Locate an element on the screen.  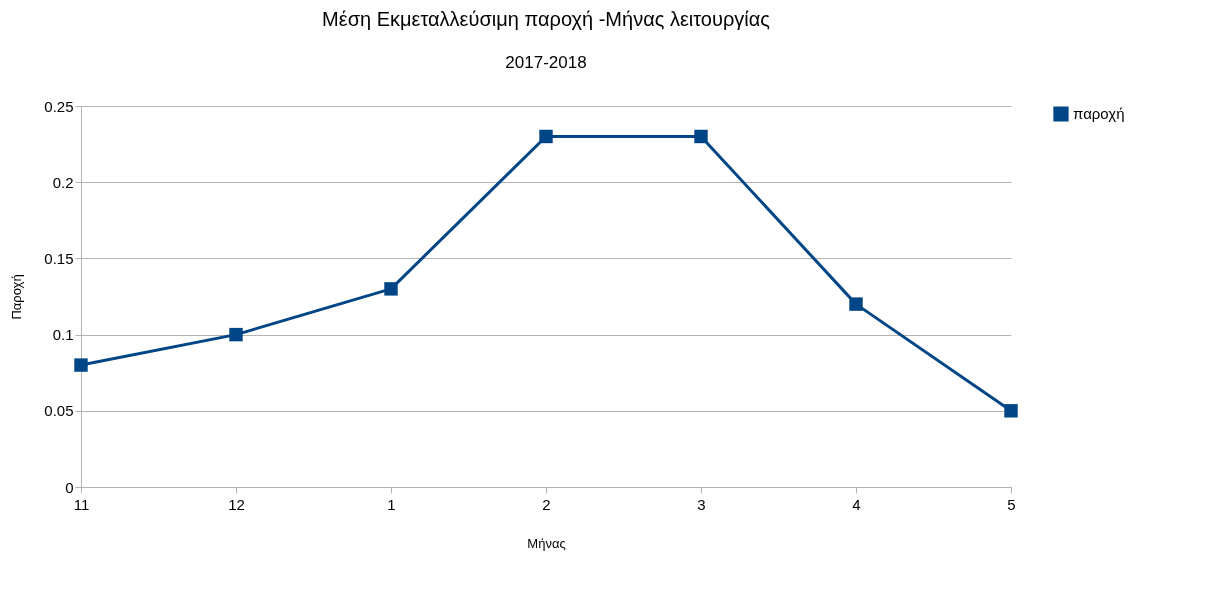
y-tick-label: 0.2 is located at coordinates (63, 182).